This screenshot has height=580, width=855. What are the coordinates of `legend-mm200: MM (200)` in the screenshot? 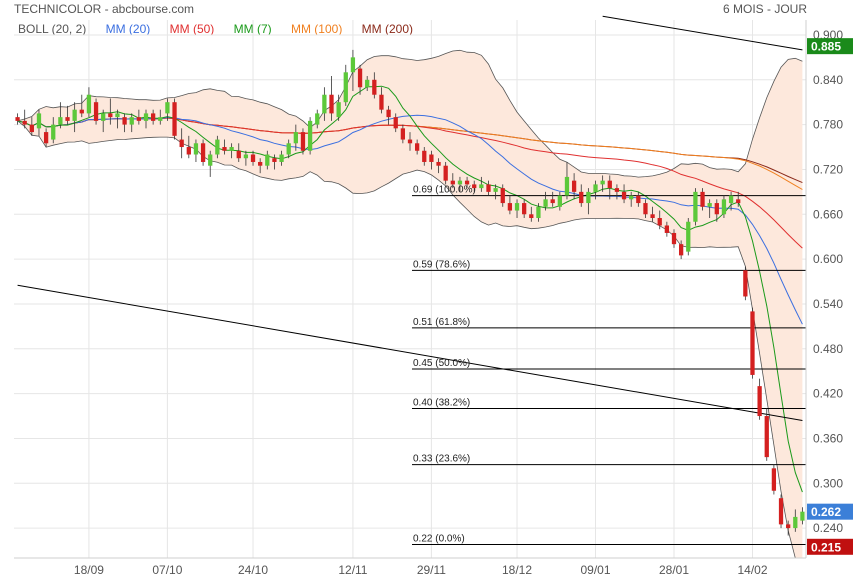 It's located at (387, 29).